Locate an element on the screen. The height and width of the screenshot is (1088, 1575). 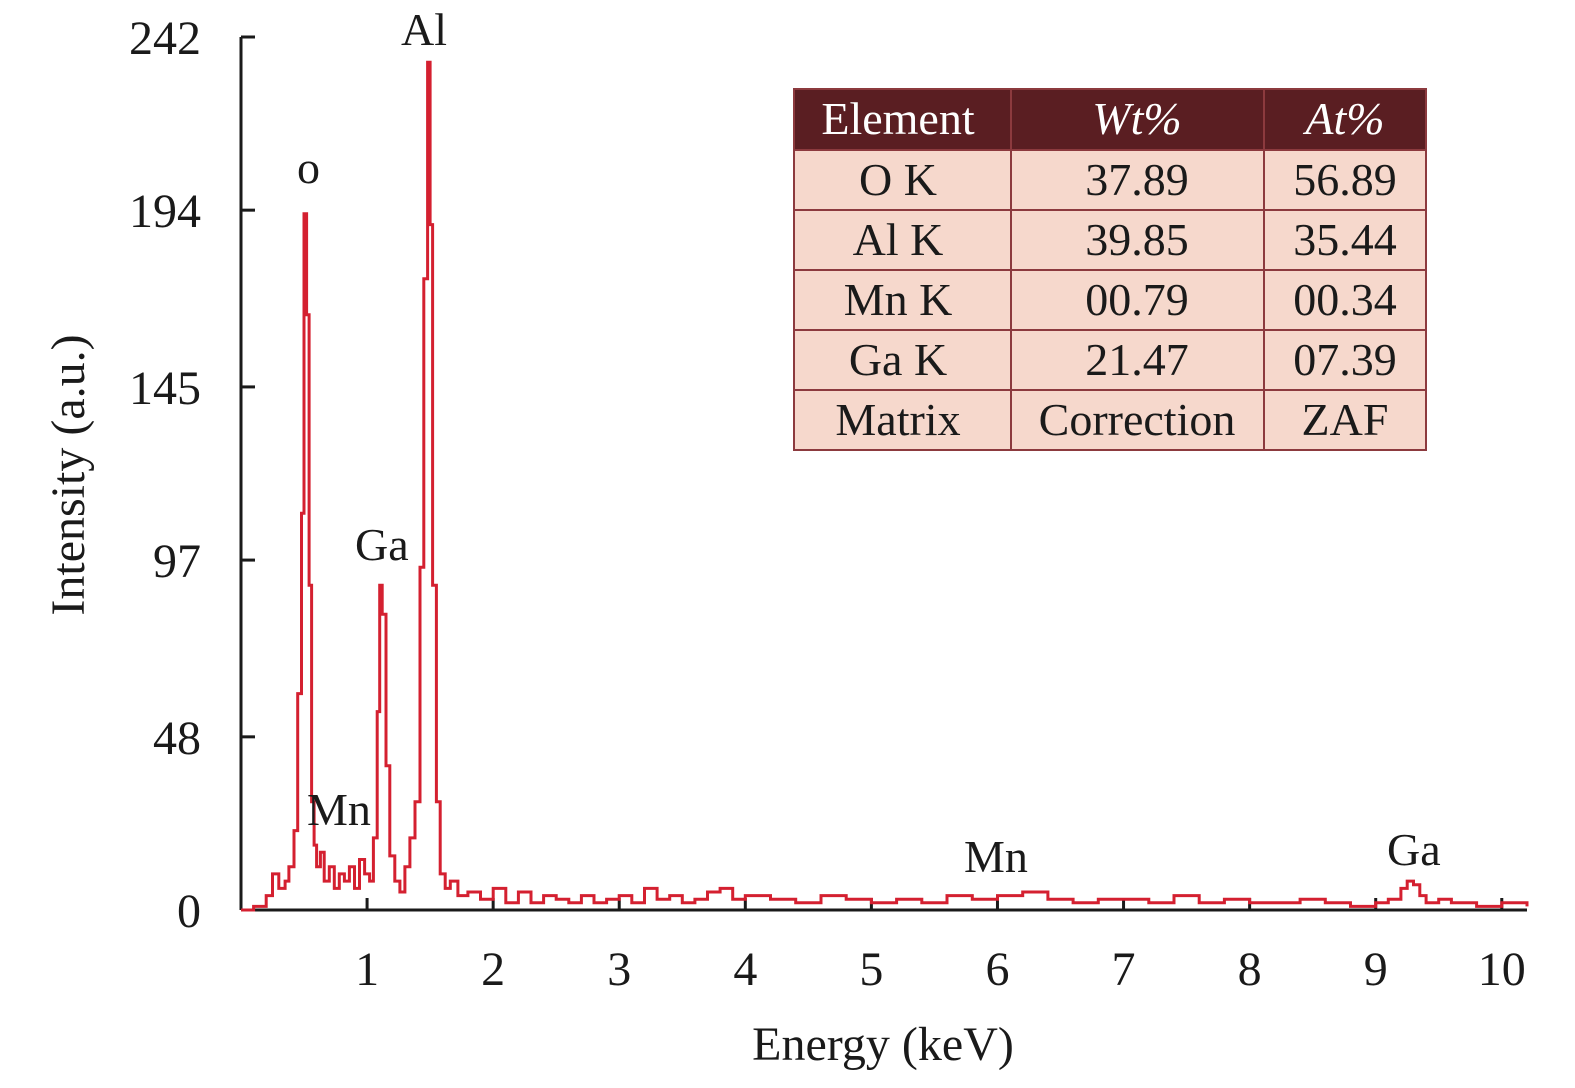
table-cell: 00.34 is located at coordinates (1345, 299).